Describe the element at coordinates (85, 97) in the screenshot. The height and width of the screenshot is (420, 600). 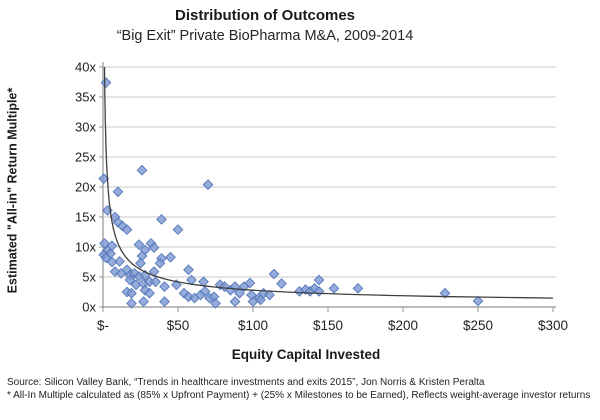
I see `y-tick-label: 35x` at that location.